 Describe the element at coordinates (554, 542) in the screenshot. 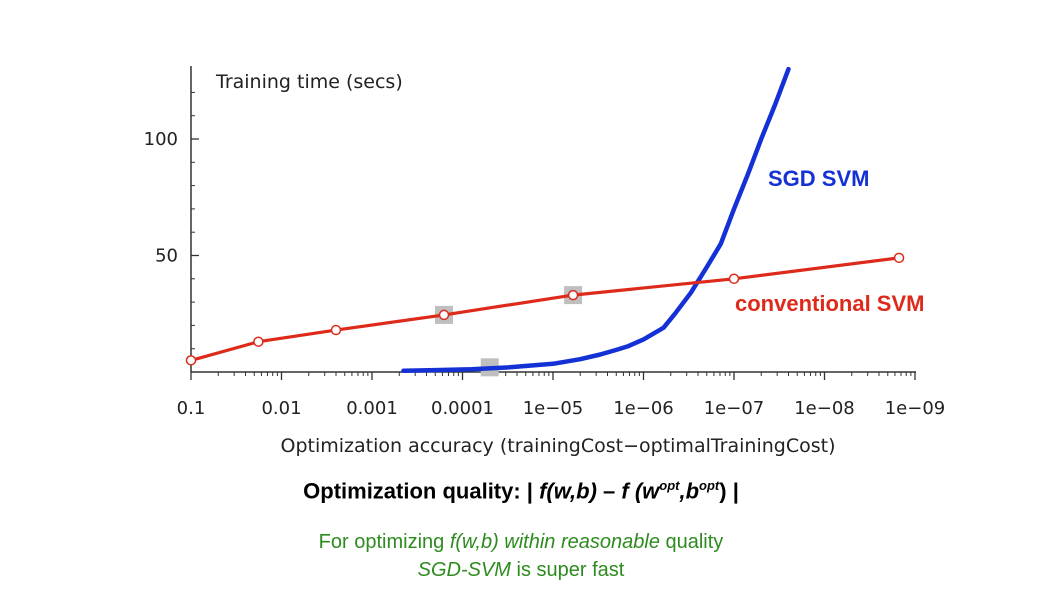

I see `caption-line1-b: f(w,b) within reasonable` at that location.